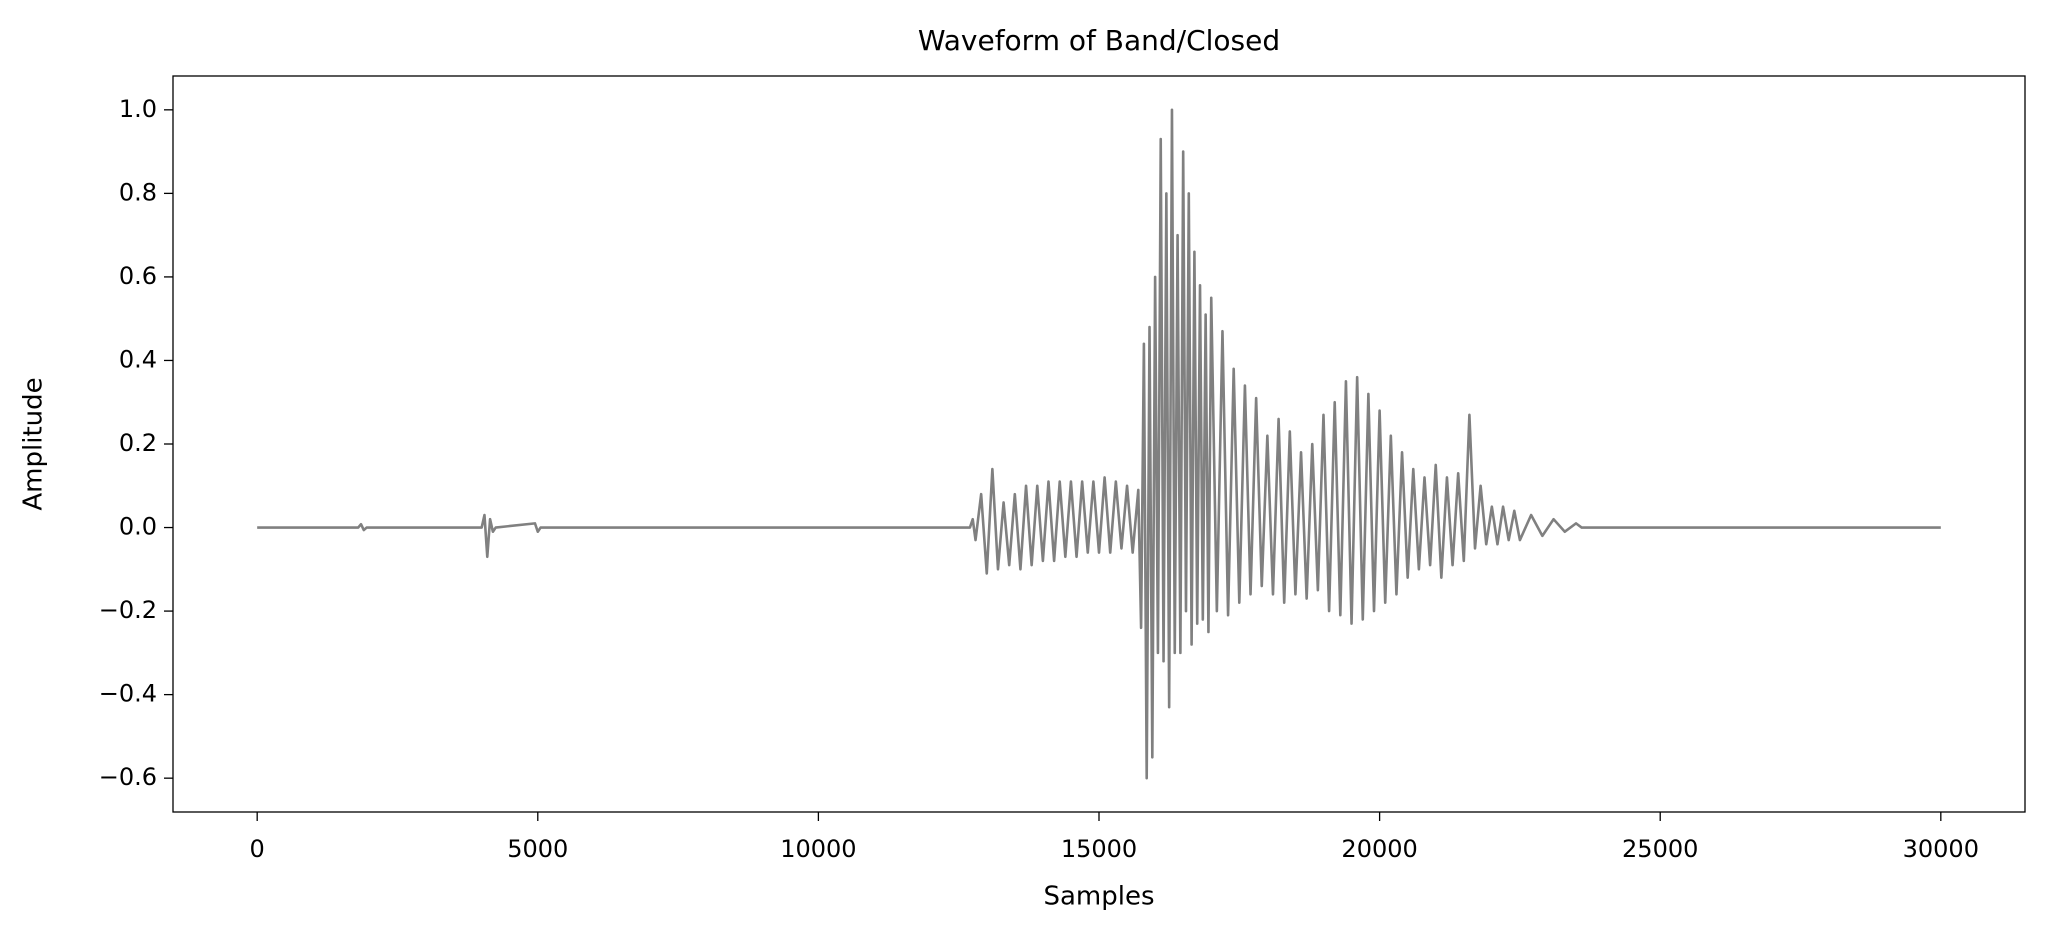  What do you see at coordinates (138, 527) in the screenshot?
I see `y-tick-label: 0.0` at bounding box center [138, 527].